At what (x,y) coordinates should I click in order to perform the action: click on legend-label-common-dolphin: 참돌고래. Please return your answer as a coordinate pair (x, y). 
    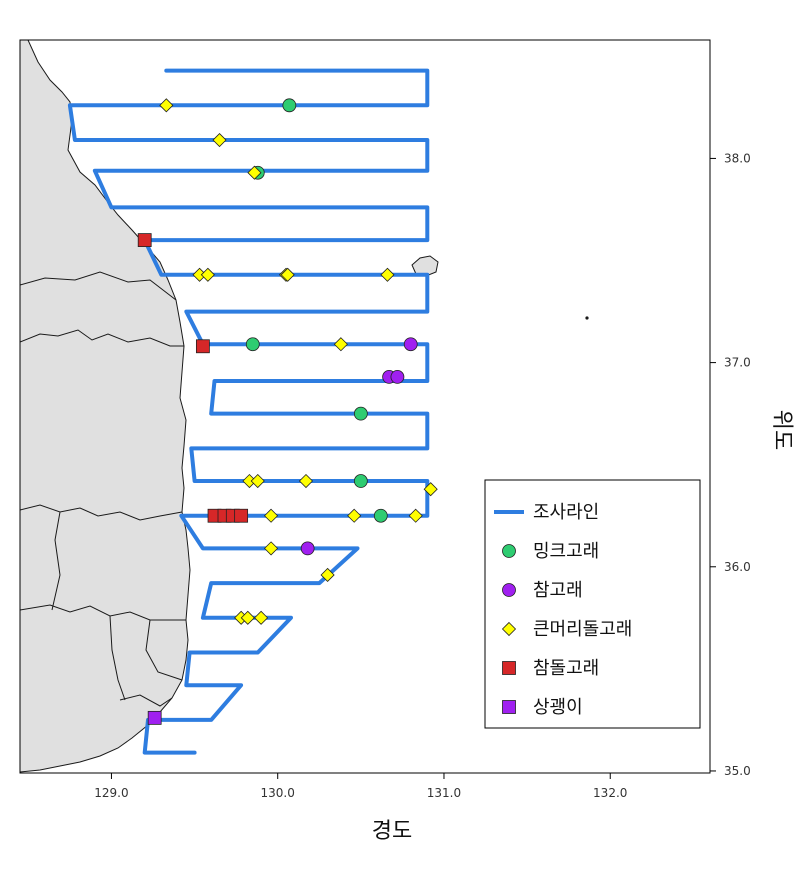
    Looking at the image, I should click on (566, 668).